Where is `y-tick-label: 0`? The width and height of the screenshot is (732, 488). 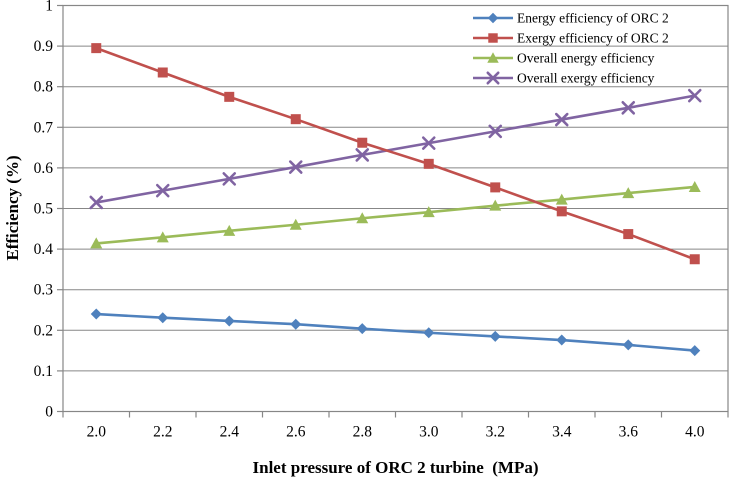
y-tick-label: 0 is located at coordinates (49, 412).